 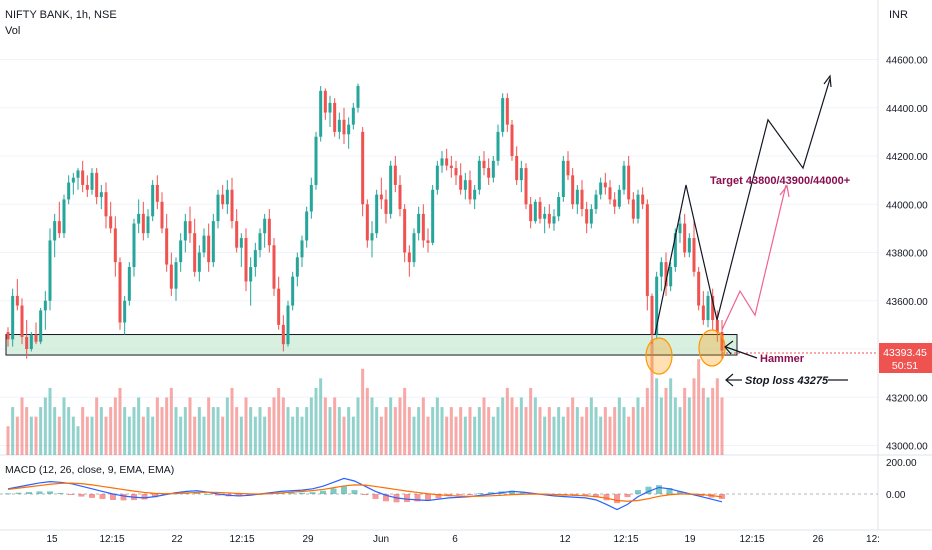 I want to click on symbol-title: NIFTY BANK, 1h, NSE, so click(x=61, y=15).